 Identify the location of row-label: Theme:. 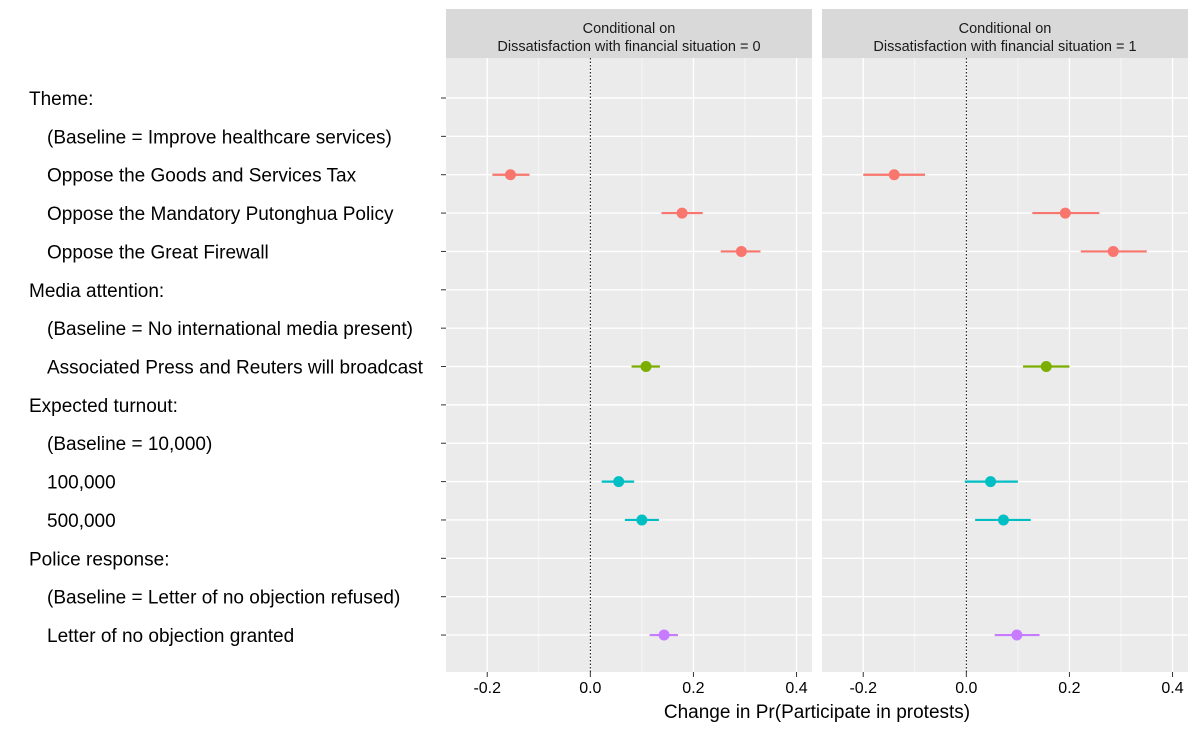
(61, 99).